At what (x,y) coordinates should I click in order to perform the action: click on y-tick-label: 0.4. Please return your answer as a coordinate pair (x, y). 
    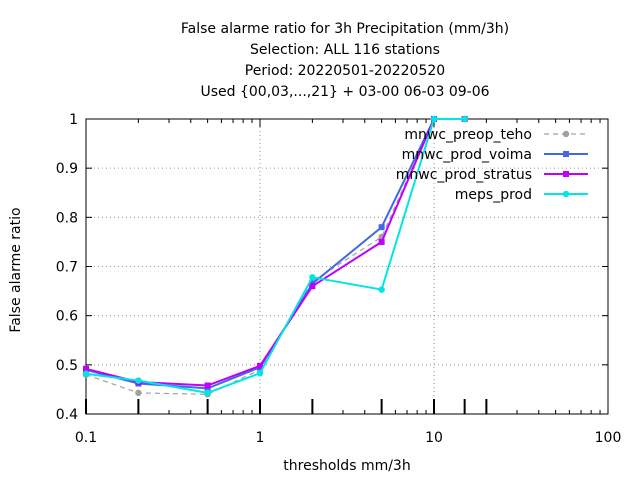
    Looking at the image, I should click on (67, 415).